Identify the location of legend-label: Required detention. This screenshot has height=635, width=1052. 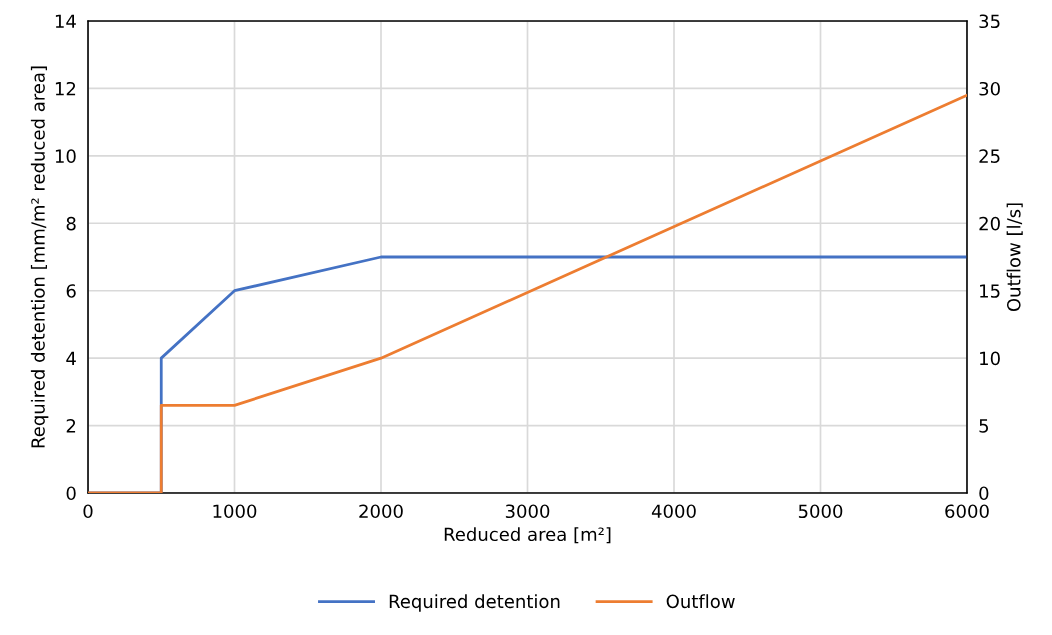
(474, 603).